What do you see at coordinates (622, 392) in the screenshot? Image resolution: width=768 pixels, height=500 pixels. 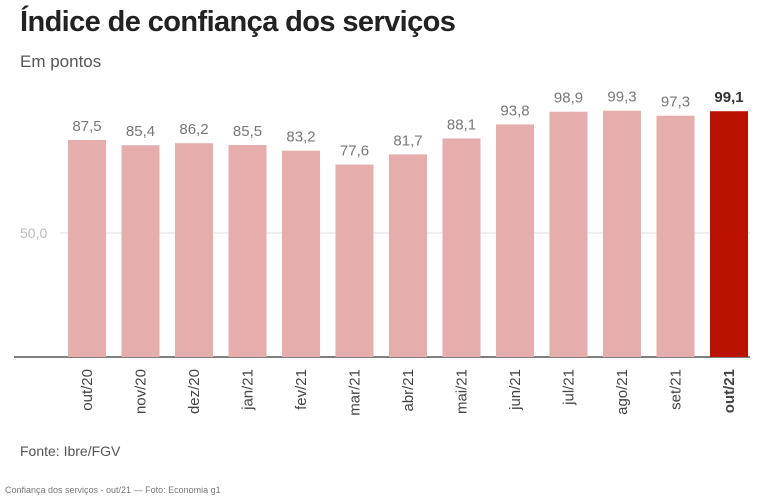 I see `x-tick-label: ago/21` at bounding box center [622, 392].